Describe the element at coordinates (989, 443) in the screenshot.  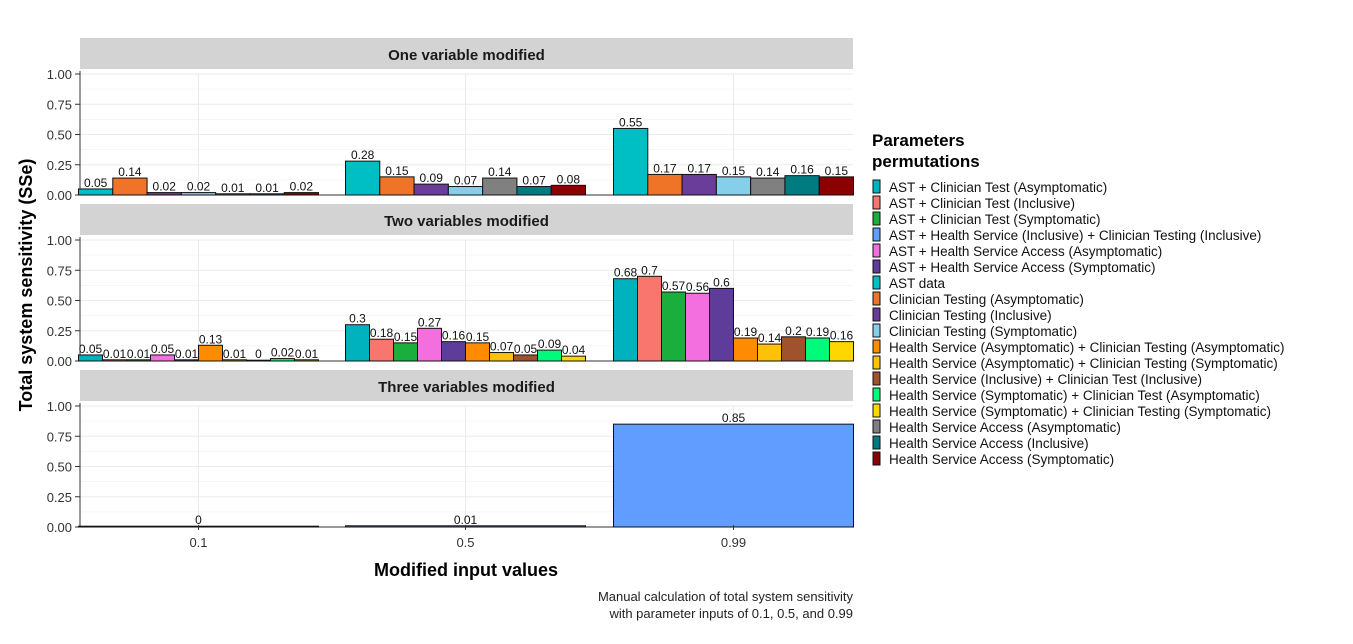
I see `legend-item-label: Health Service Access (Inclusive)` at that location.